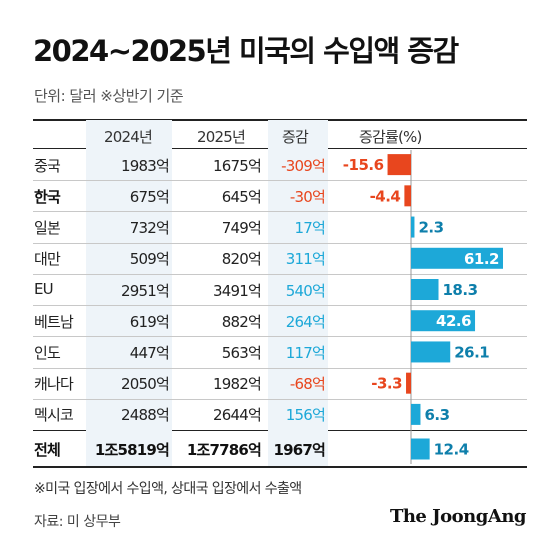 This screenshot has height=550, width=559. What do you see at coordinates (241, 196) in the screenshot?
I see `row-value-2025: 645억` at bounding box center [241, 196].